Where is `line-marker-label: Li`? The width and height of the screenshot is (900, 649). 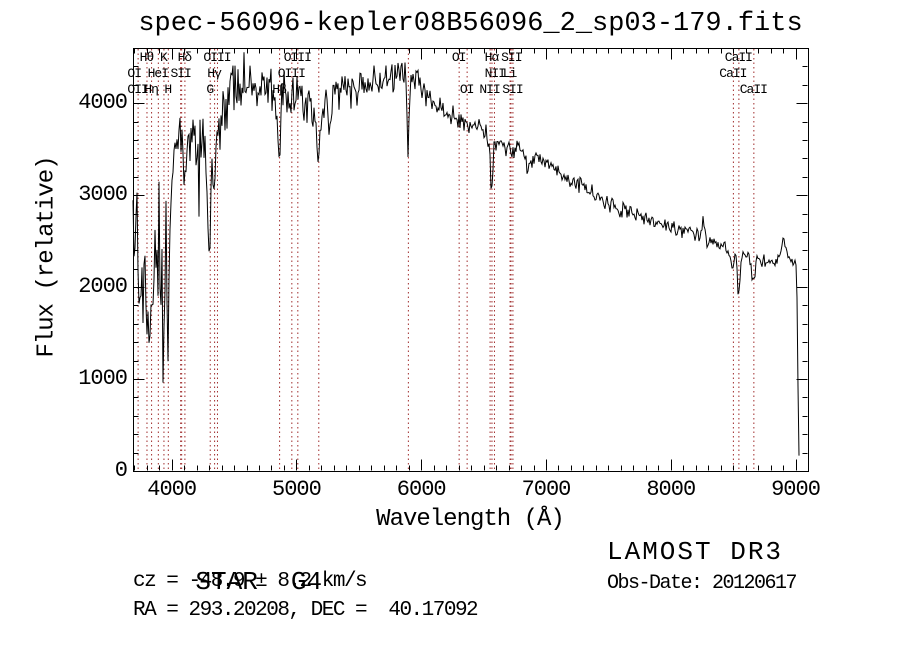 line-marker-label: Li is located at coordinates (510, 73).